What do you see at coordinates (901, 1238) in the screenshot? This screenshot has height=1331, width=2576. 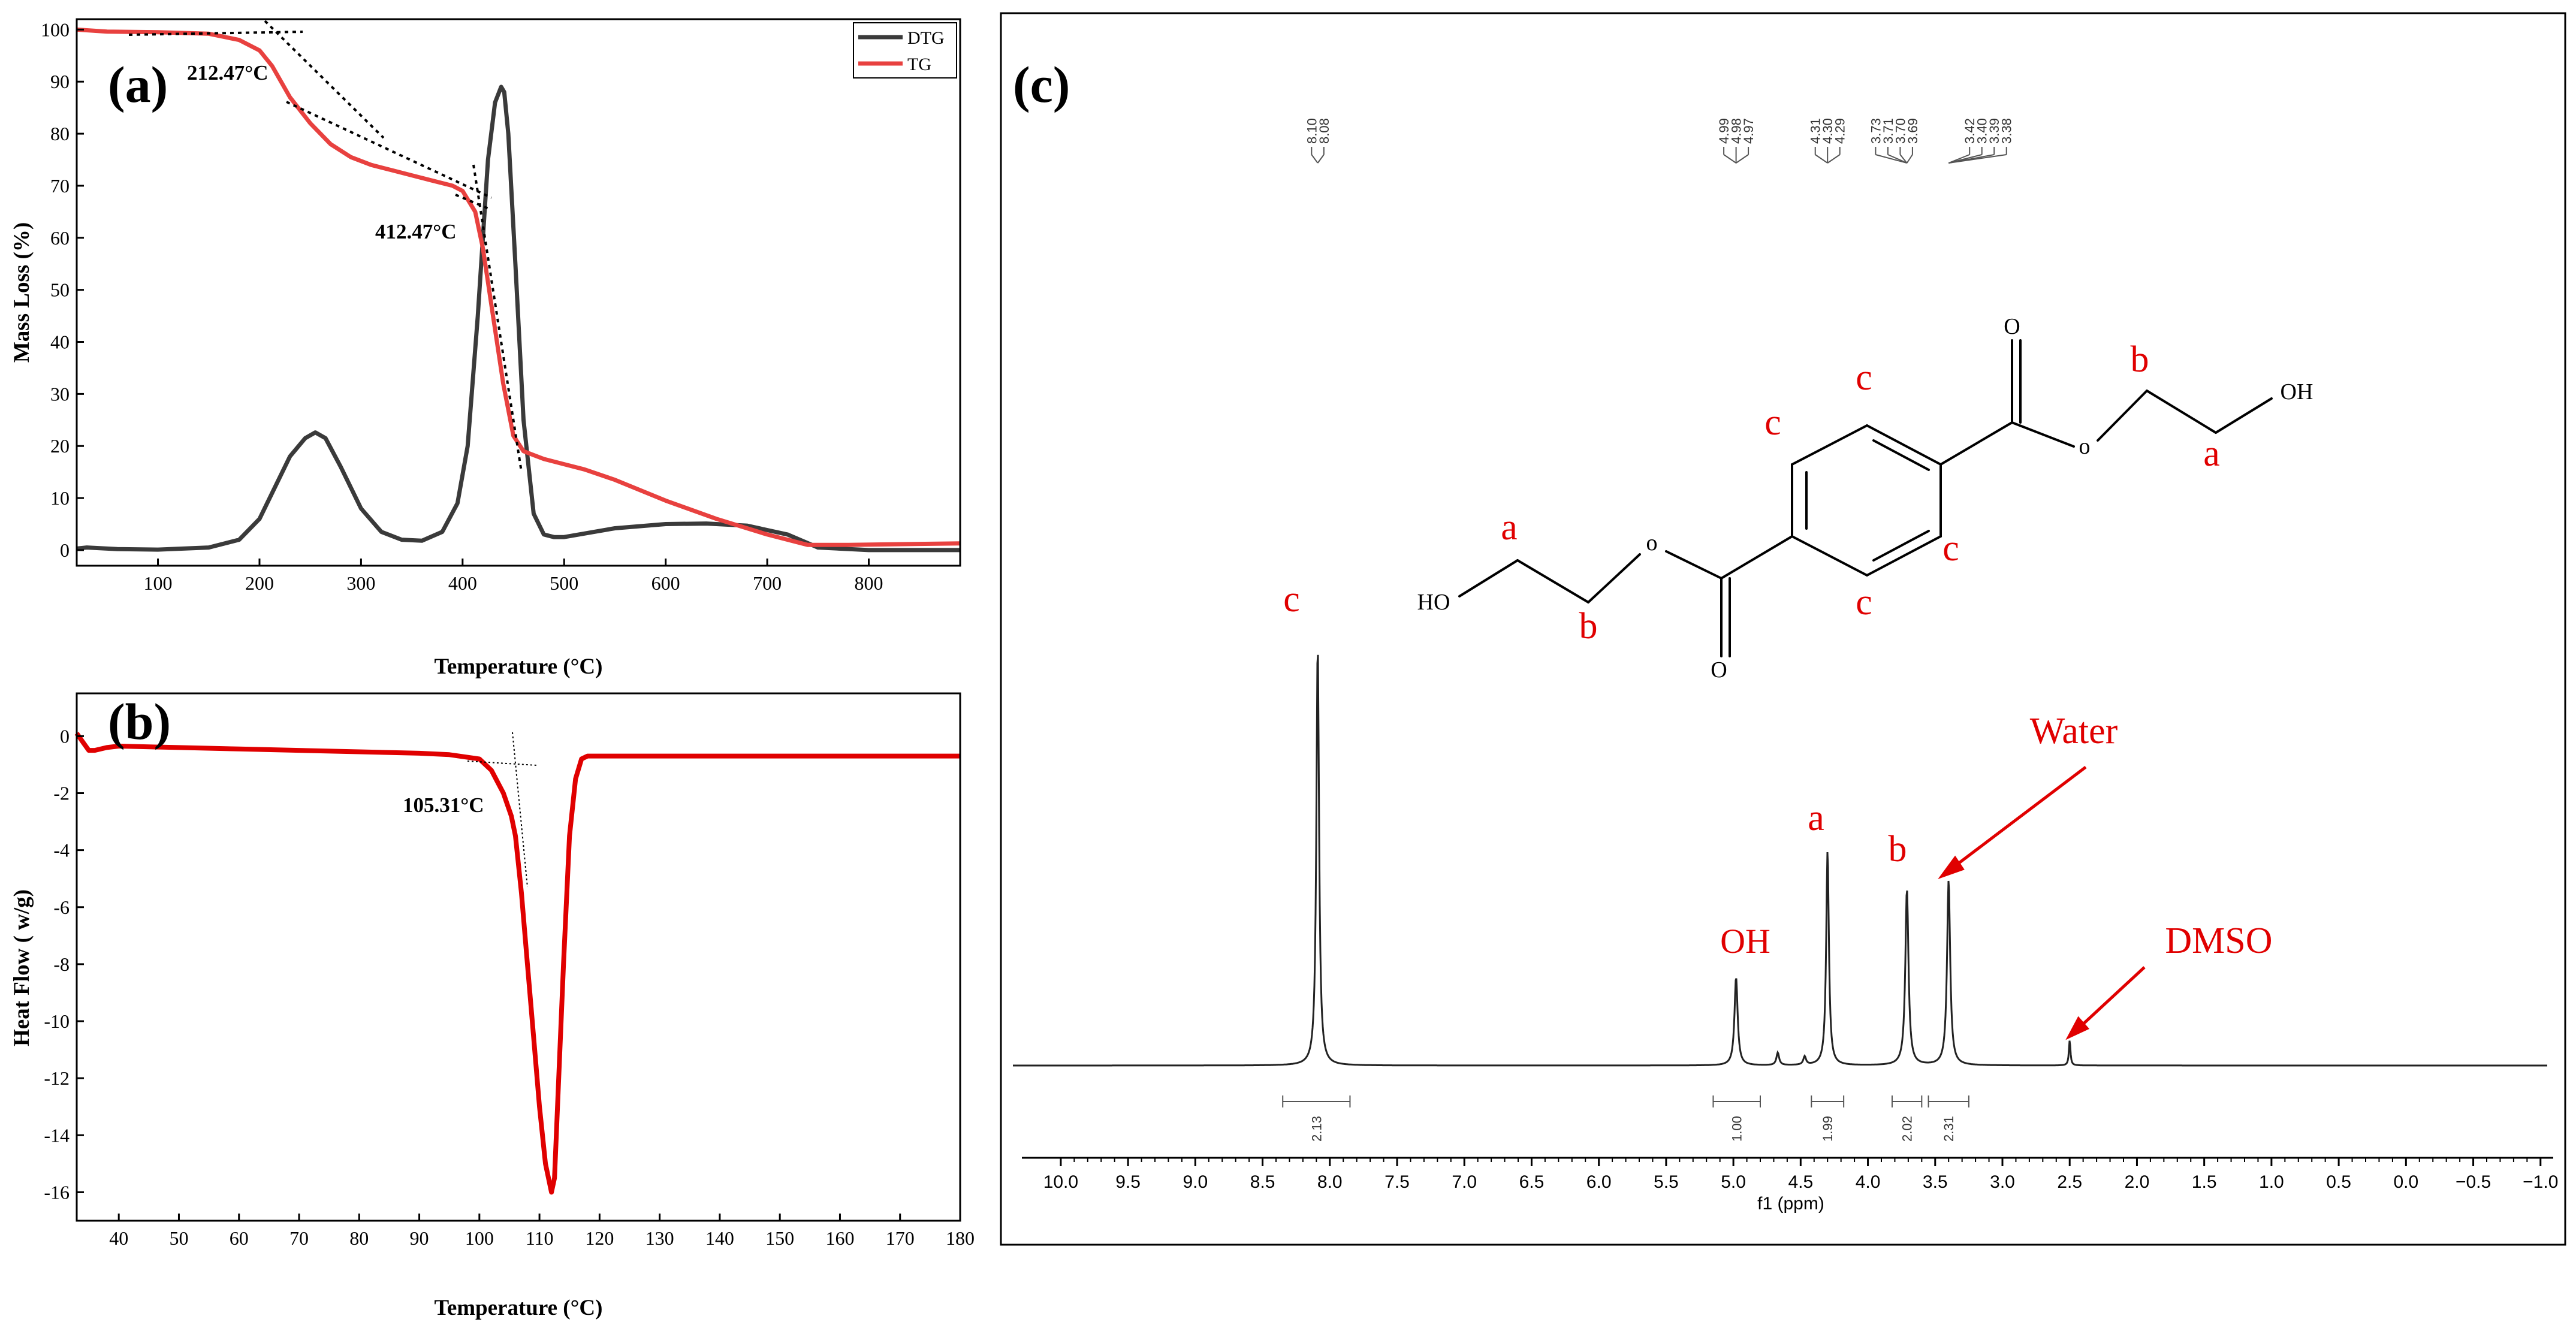 I see `panel-b-xtick-label: 170` at bounding box center [901, 1238].